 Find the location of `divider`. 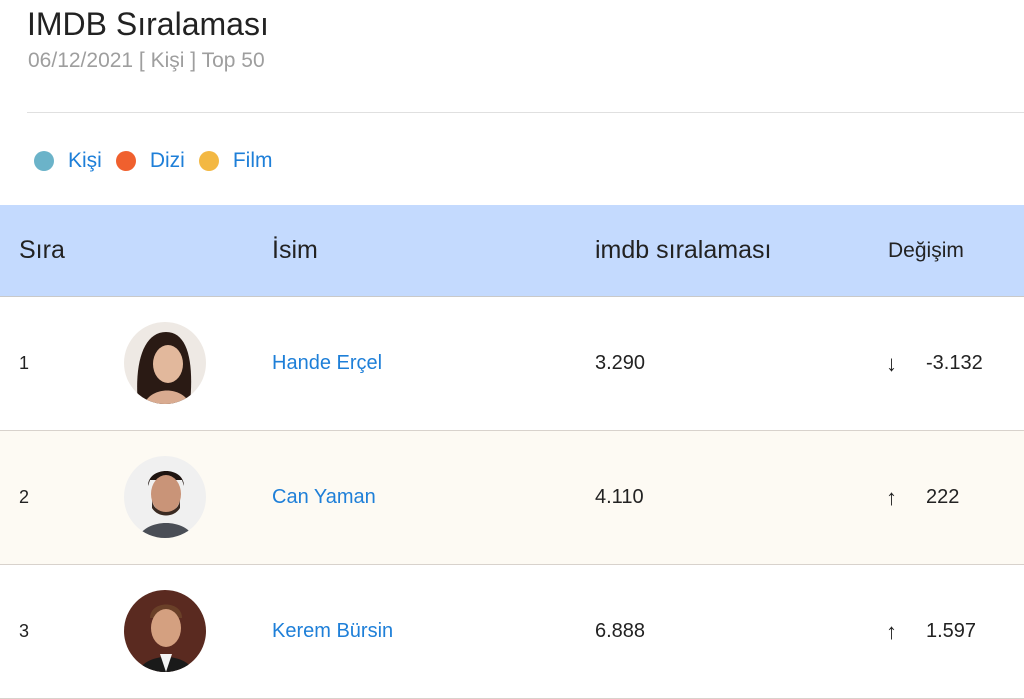

divider is located at coordinates (525, 112).